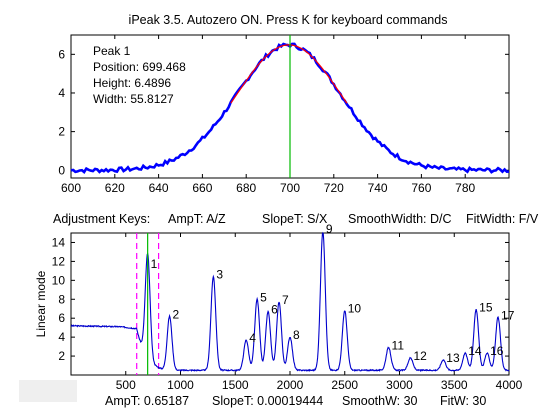  What do you see at coordinates (274, 310) in the screenshot?
I see `peak-label: 6` at bounding box center [274, 310].